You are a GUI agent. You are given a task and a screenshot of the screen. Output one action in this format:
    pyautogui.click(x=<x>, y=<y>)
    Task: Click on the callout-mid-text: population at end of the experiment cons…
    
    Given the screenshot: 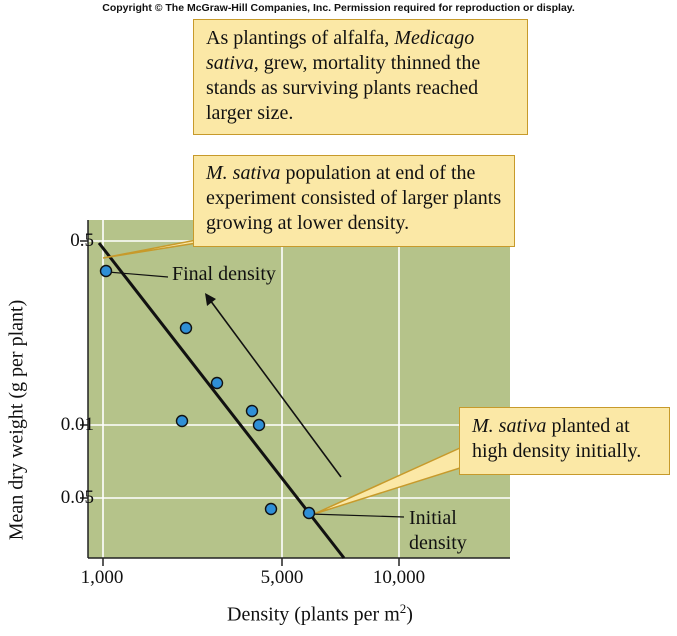 What is the action you would take?
    pyautogui.click(x=354, y=198)
    